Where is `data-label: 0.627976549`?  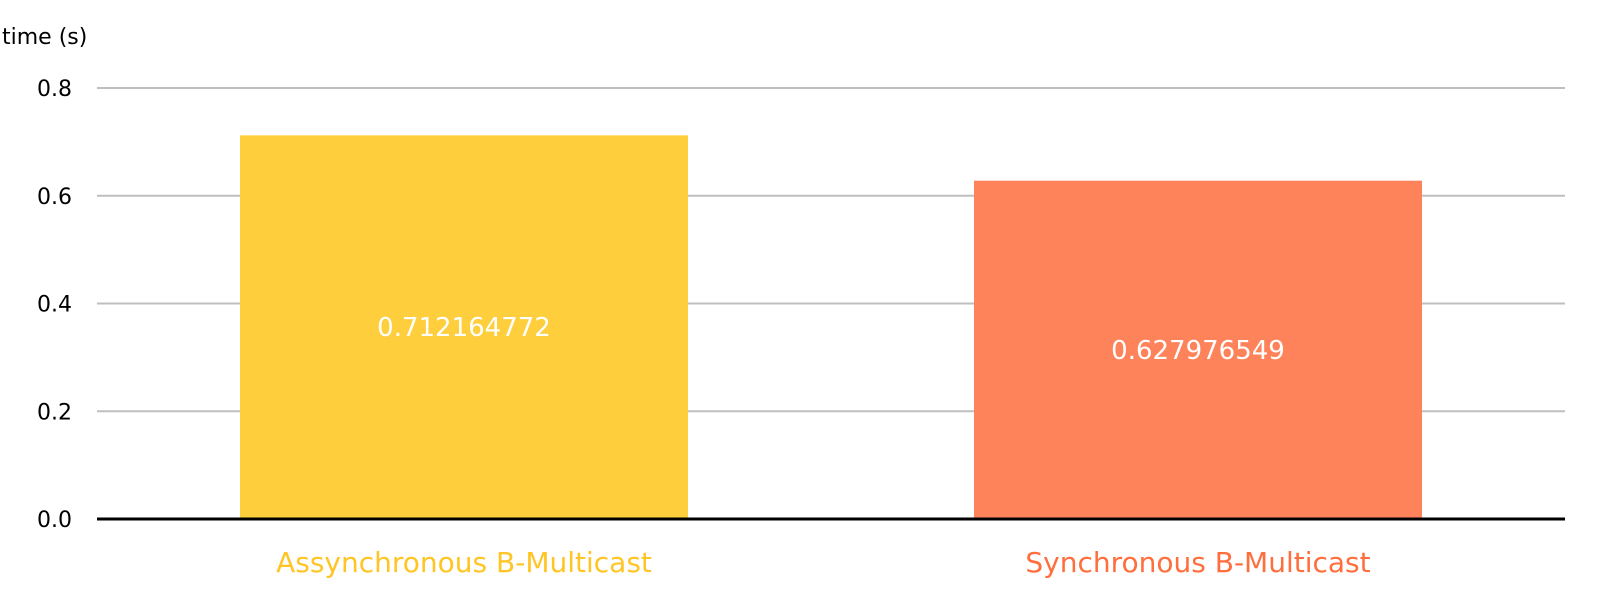 data-label: 0.627976549 is located at coordinates (1198, 351).